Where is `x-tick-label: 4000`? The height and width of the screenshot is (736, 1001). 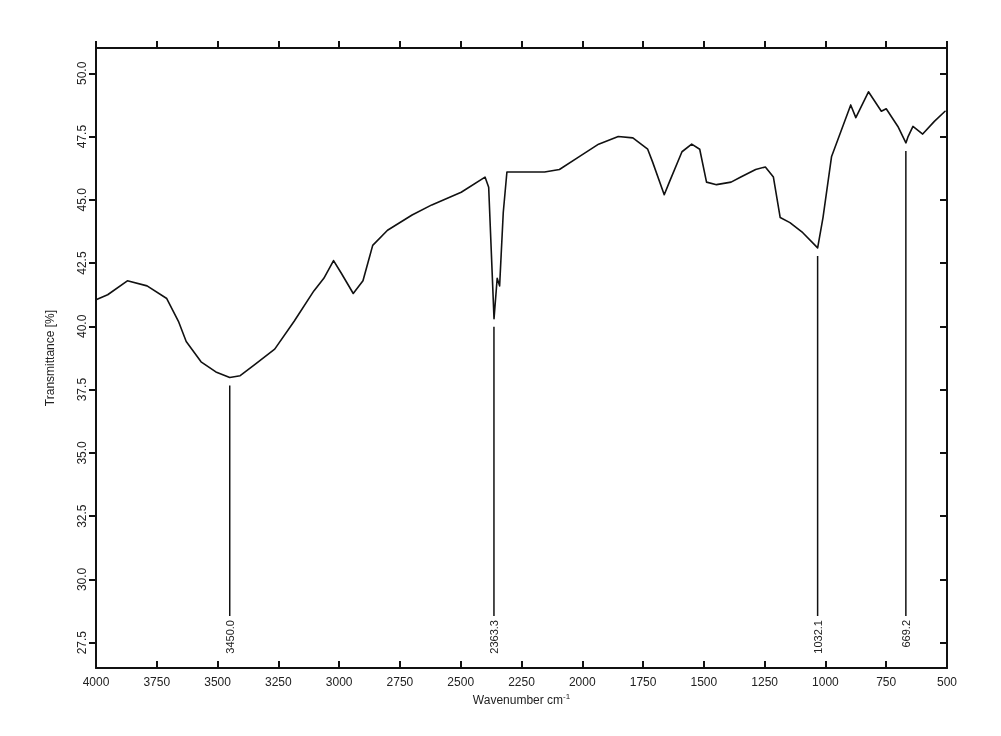
x-tick-label: 4000 is located at coordinates (96, 682).